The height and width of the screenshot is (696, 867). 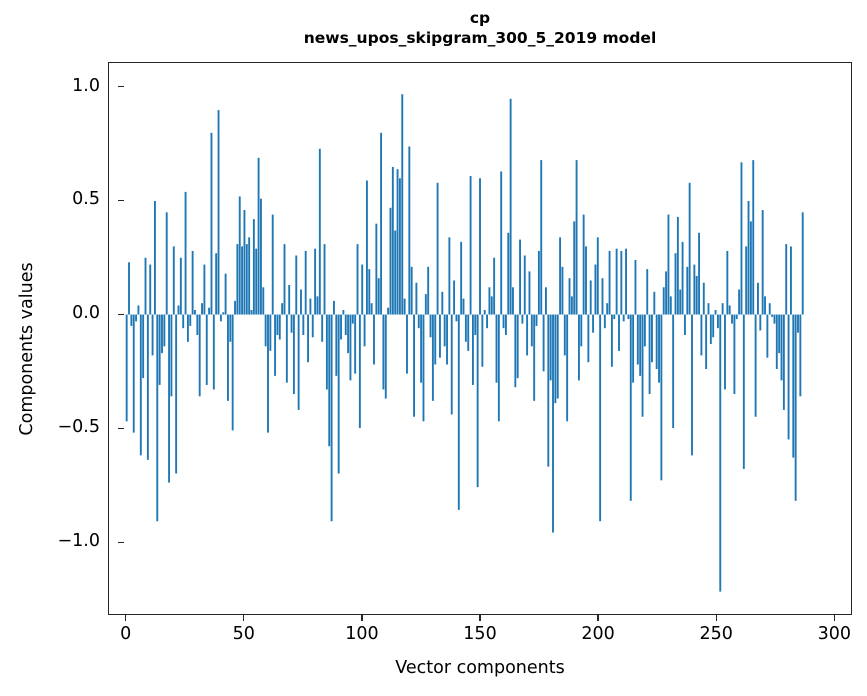 What do you see at coordinates (598, 634) in the screenshot?
I see `x-tick-label: 200` at bounding box center [598, 634].